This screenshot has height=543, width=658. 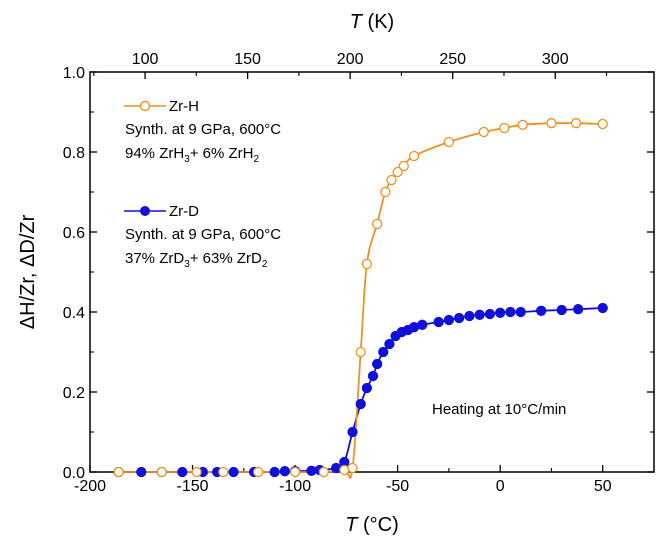 What do you see at coordinates (193, 486) in the screenshot?
I see `x-tick-label: -150` at bounding box center [193, 486].